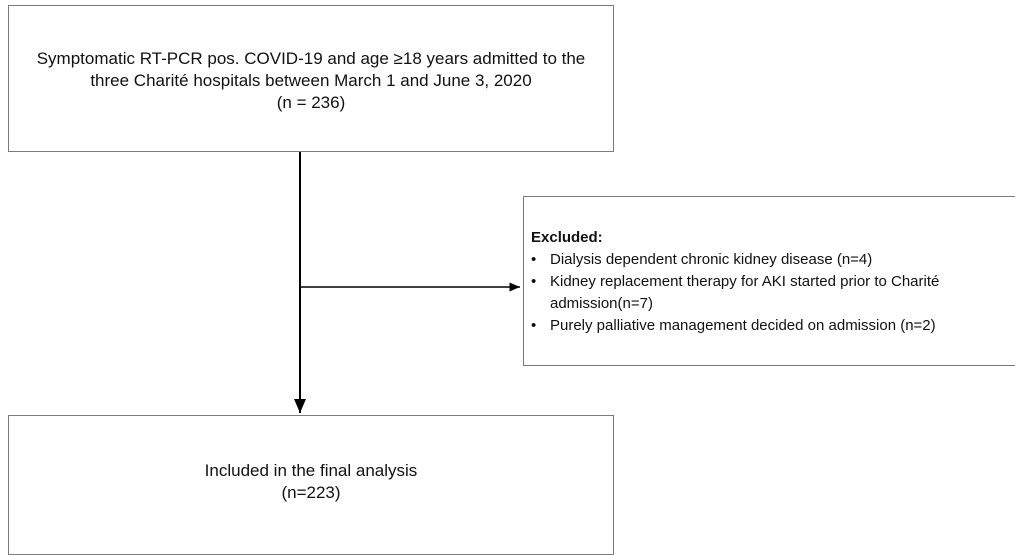 The width and height of the screenshot is (1015, 555). What do you see at coordinates (311, 492) in the screenshot?
I see `box-text: (n=223)` at bounding box center [311, 492].